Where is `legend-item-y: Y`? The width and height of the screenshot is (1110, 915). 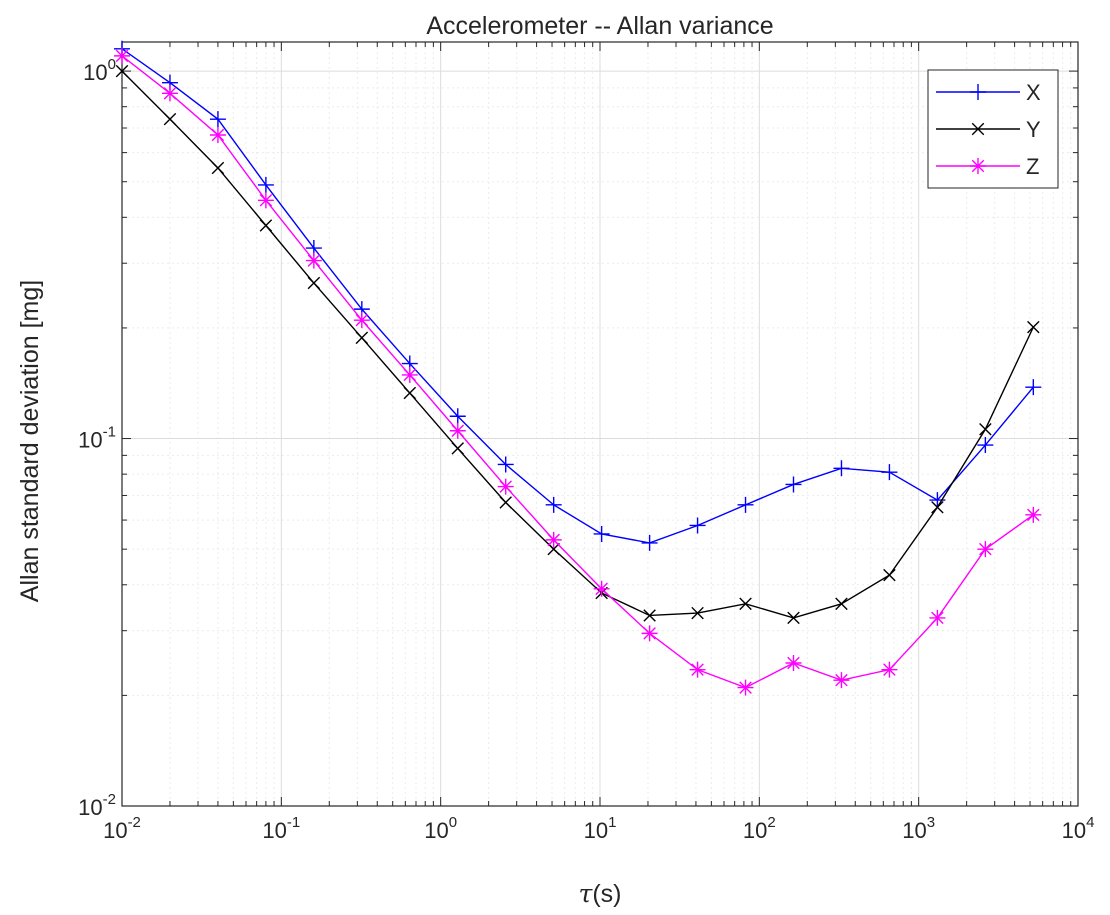 legend-item-y: Y is located at coordinates (988, 129).